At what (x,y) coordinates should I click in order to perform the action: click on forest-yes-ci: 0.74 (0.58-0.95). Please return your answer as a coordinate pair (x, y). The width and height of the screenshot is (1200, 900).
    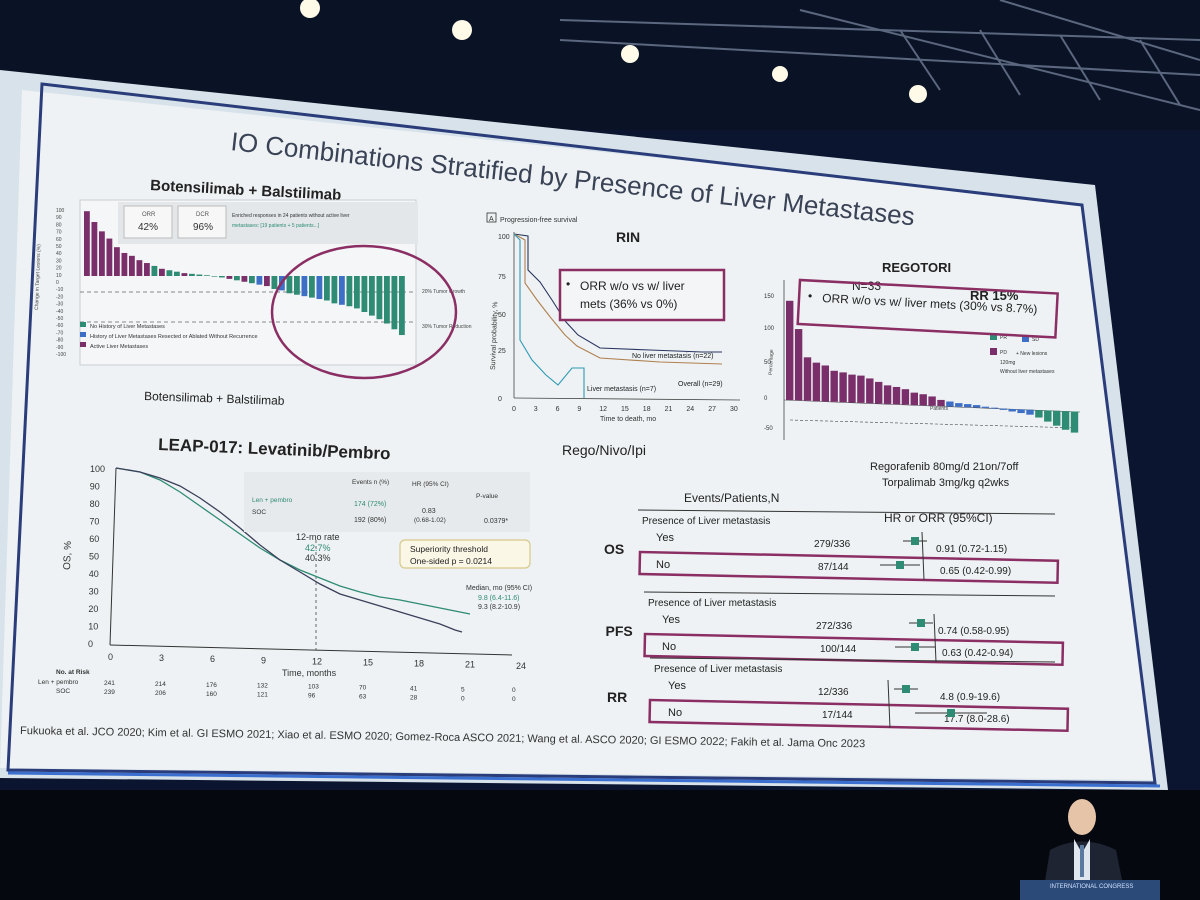
    Looking at the image, I should click on (973, 631).